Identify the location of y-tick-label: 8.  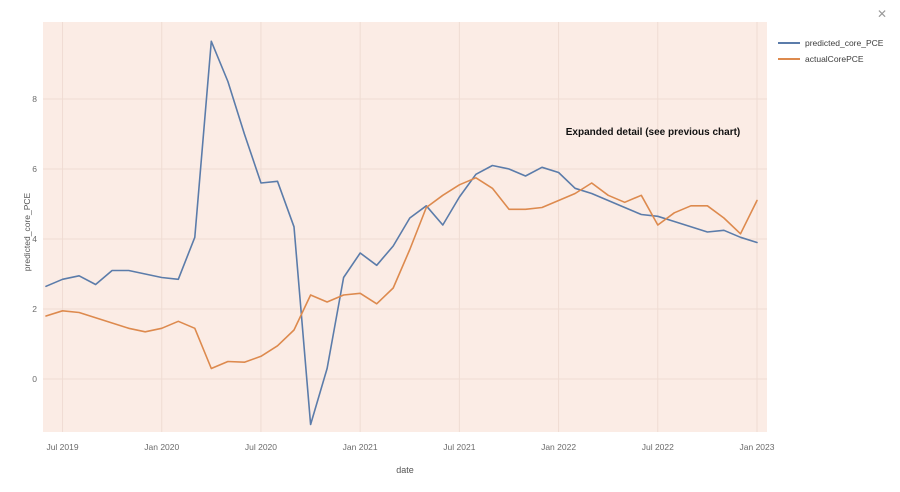
(34, 99).